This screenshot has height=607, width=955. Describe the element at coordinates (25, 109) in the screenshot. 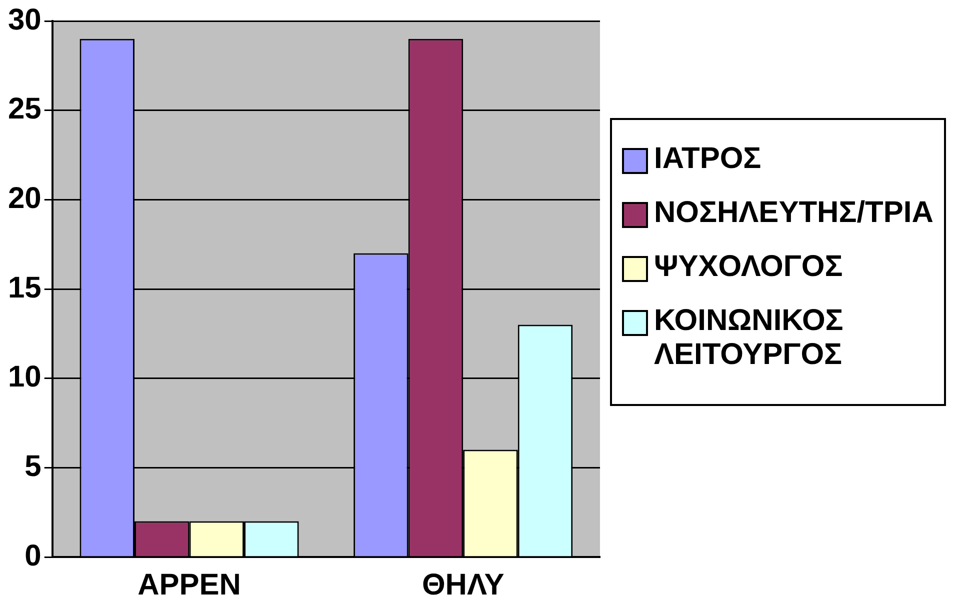

I see `y-tick-label: 25` at that location.